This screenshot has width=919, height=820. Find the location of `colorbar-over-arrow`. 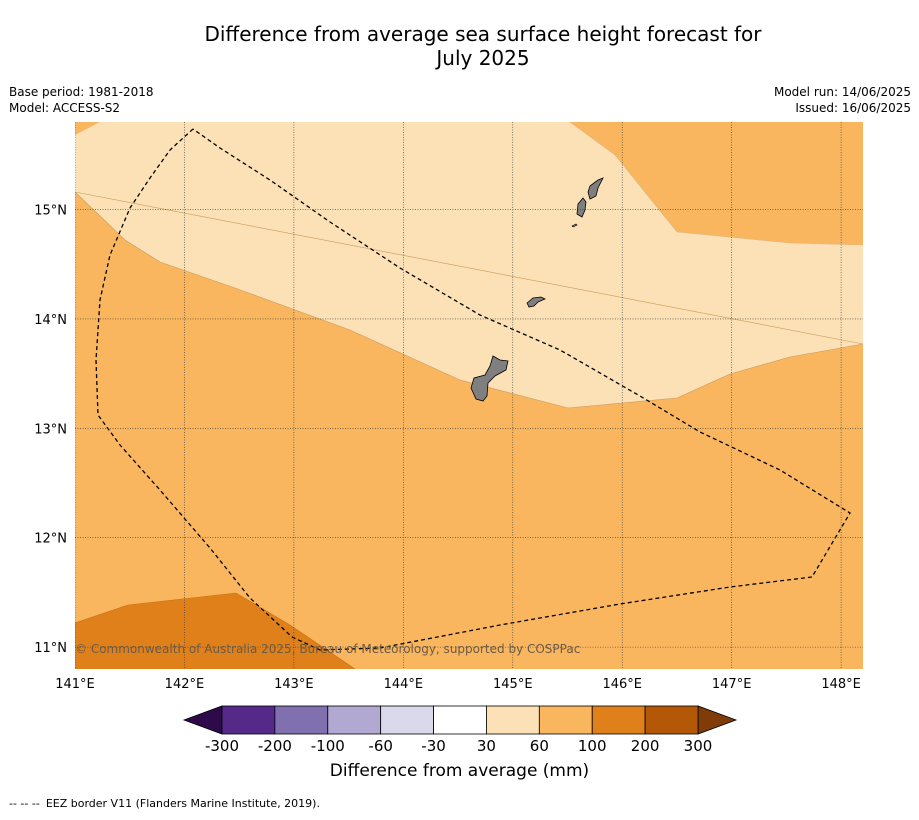

colorbar-over-arrow is located at coordinates (717, 720).